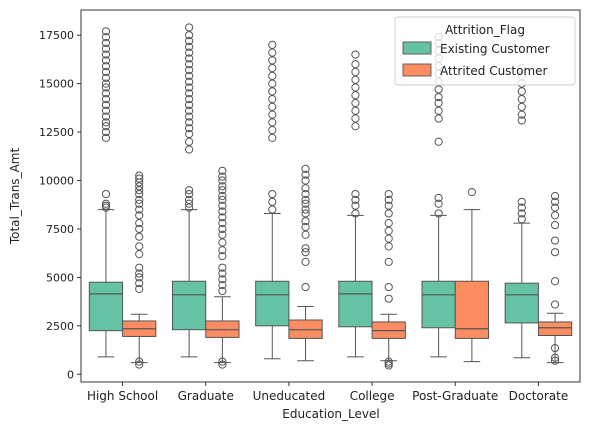 The height and width of the screenshot is (433, 589). Describe the element at coordinates (289, 396) in the screenshot. I see `x-tick-label: Uneducated` at that location.